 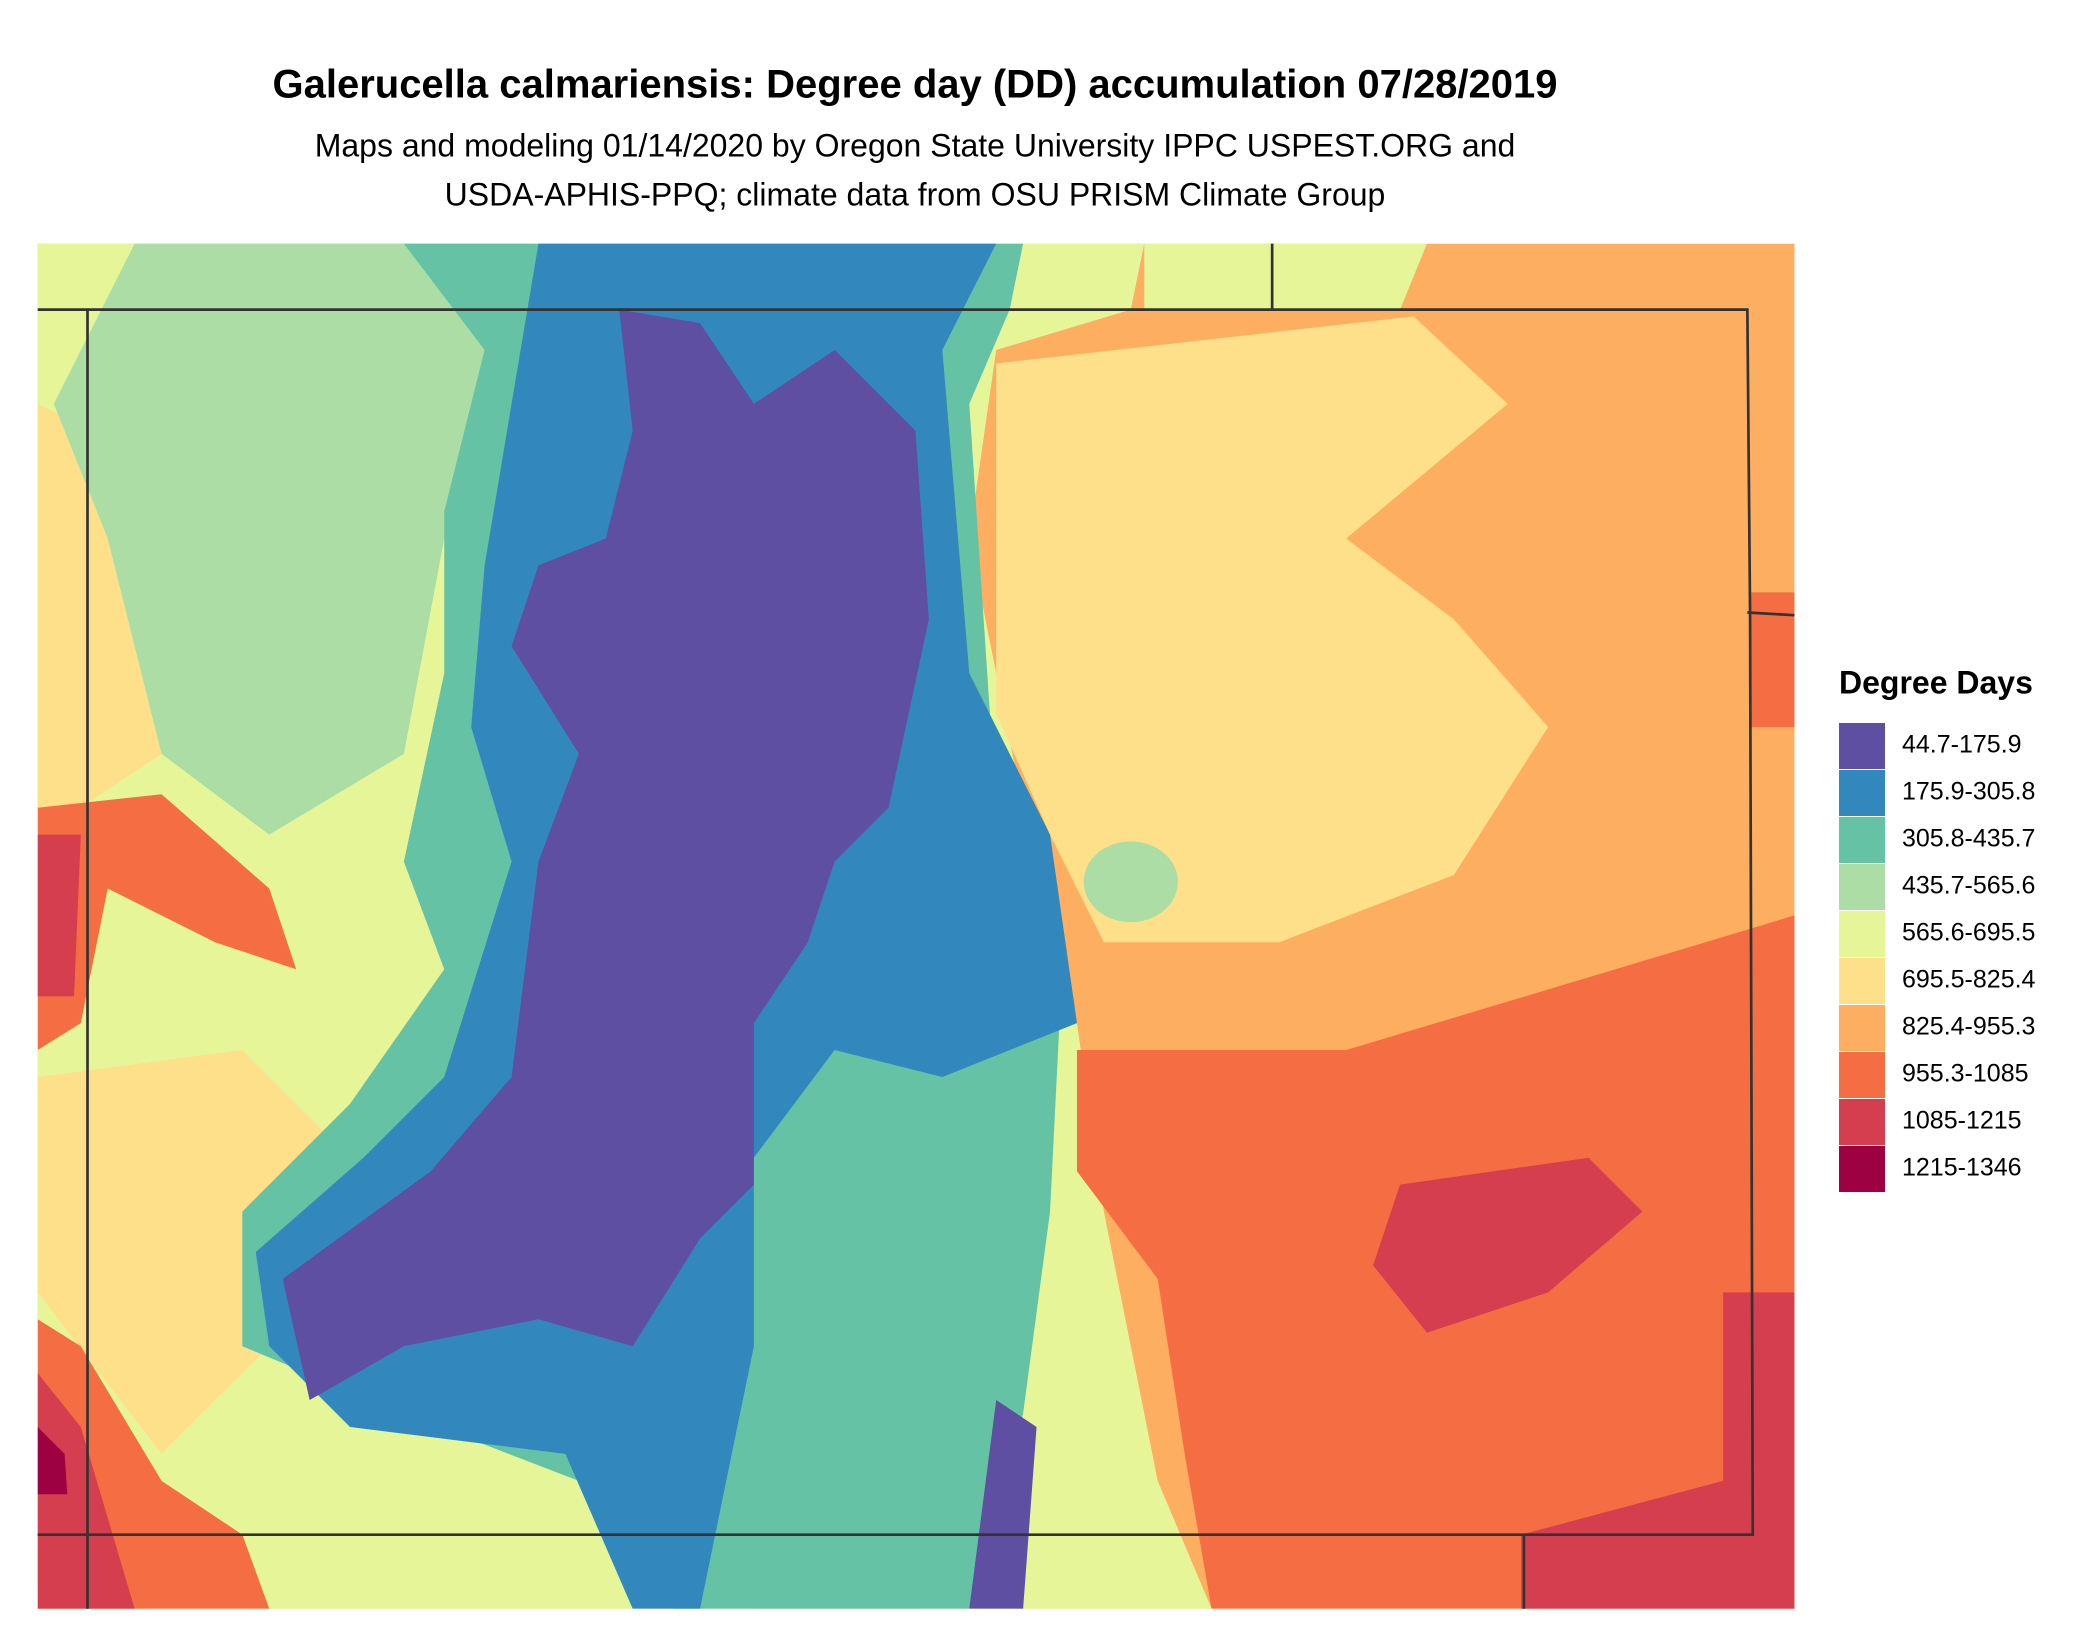 What do you see at coordinates (1968, 839) in the screenshot?
I see `legend-label: 305.8-435.7` at bounding box center [1968, 839].